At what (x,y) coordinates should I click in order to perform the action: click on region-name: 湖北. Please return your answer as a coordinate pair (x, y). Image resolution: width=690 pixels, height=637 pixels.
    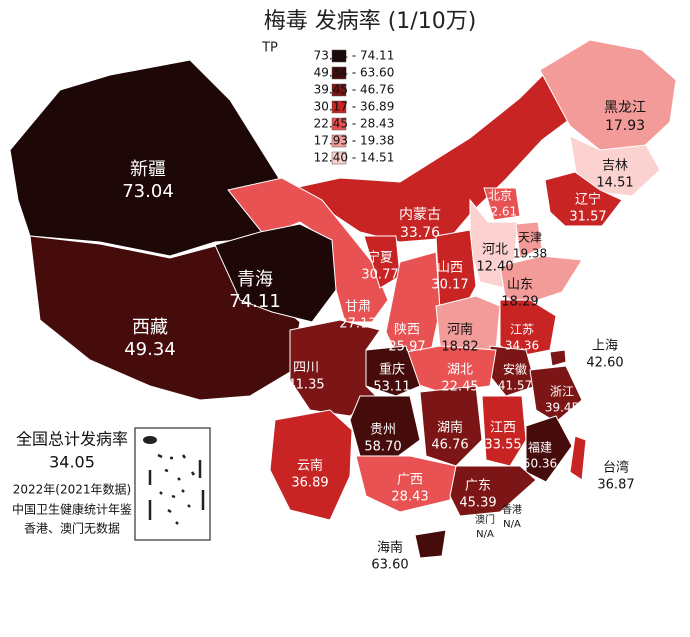
    Looking at the image, I should click on (460, 370).